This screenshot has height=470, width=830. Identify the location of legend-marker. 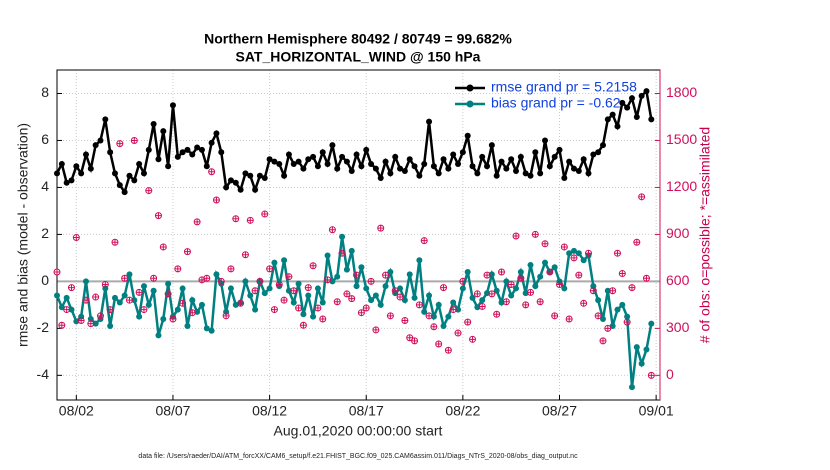
(470, 88).